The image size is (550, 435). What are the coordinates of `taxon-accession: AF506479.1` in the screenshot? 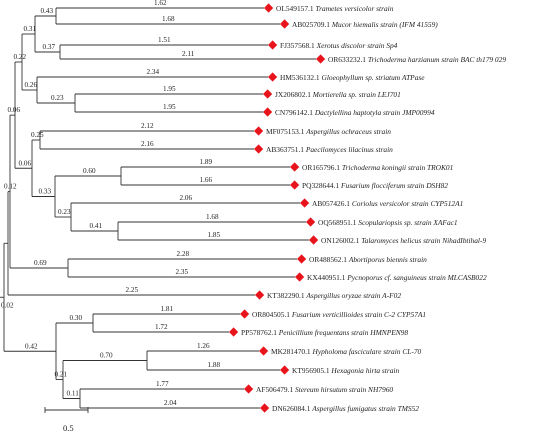 It's located at (275, 389).